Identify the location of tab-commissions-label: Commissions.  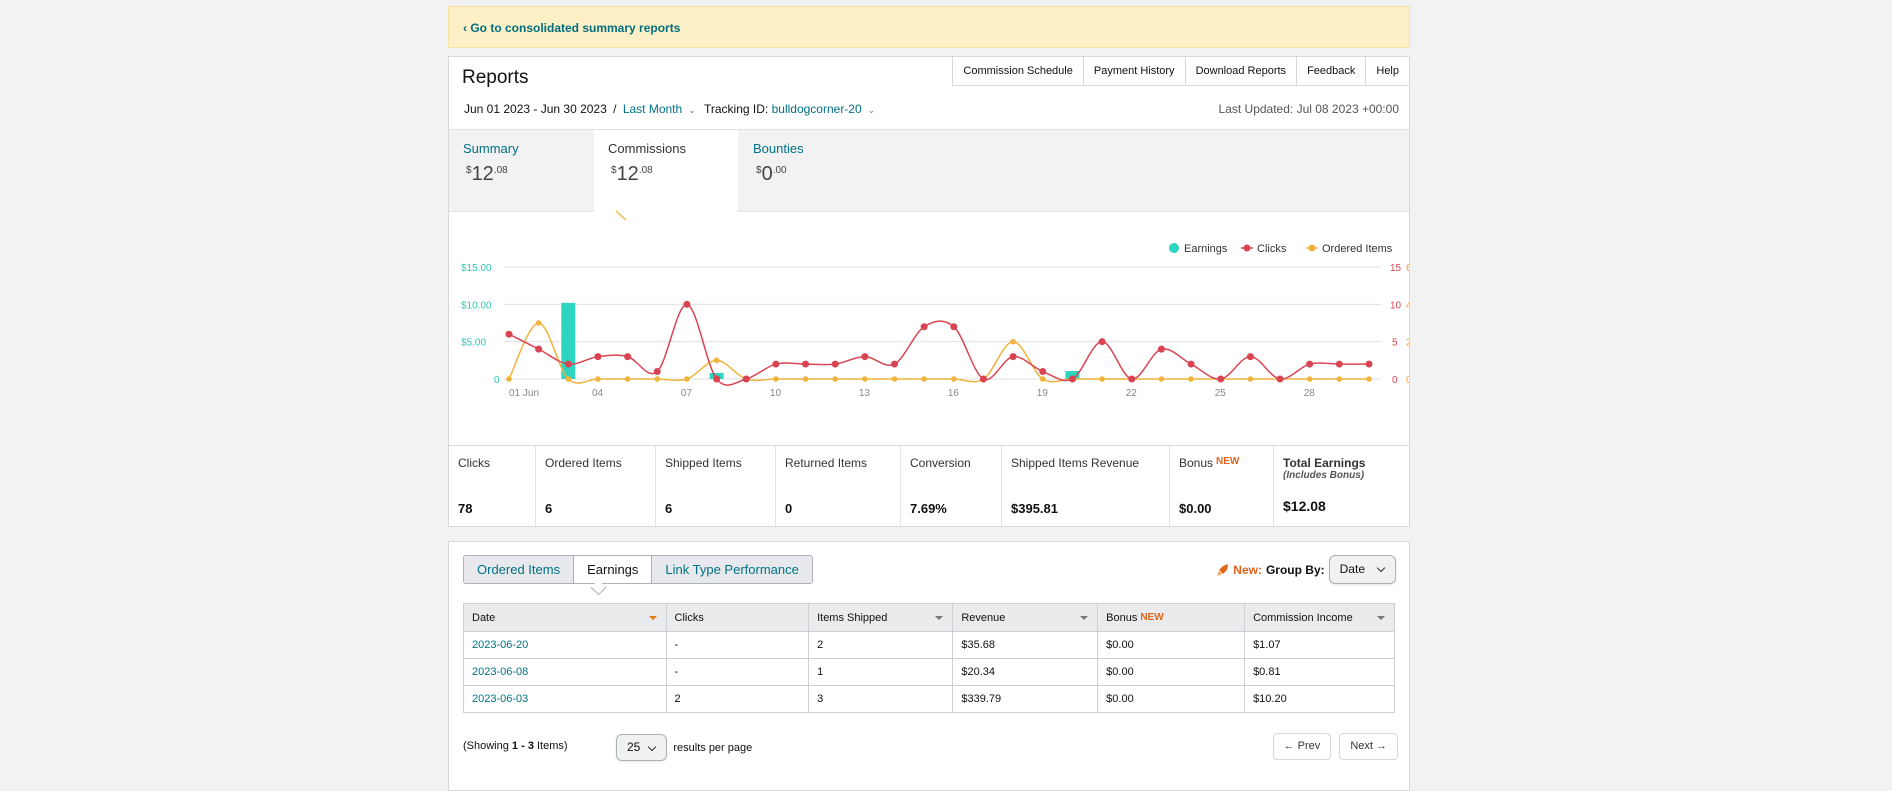
(647, 148).